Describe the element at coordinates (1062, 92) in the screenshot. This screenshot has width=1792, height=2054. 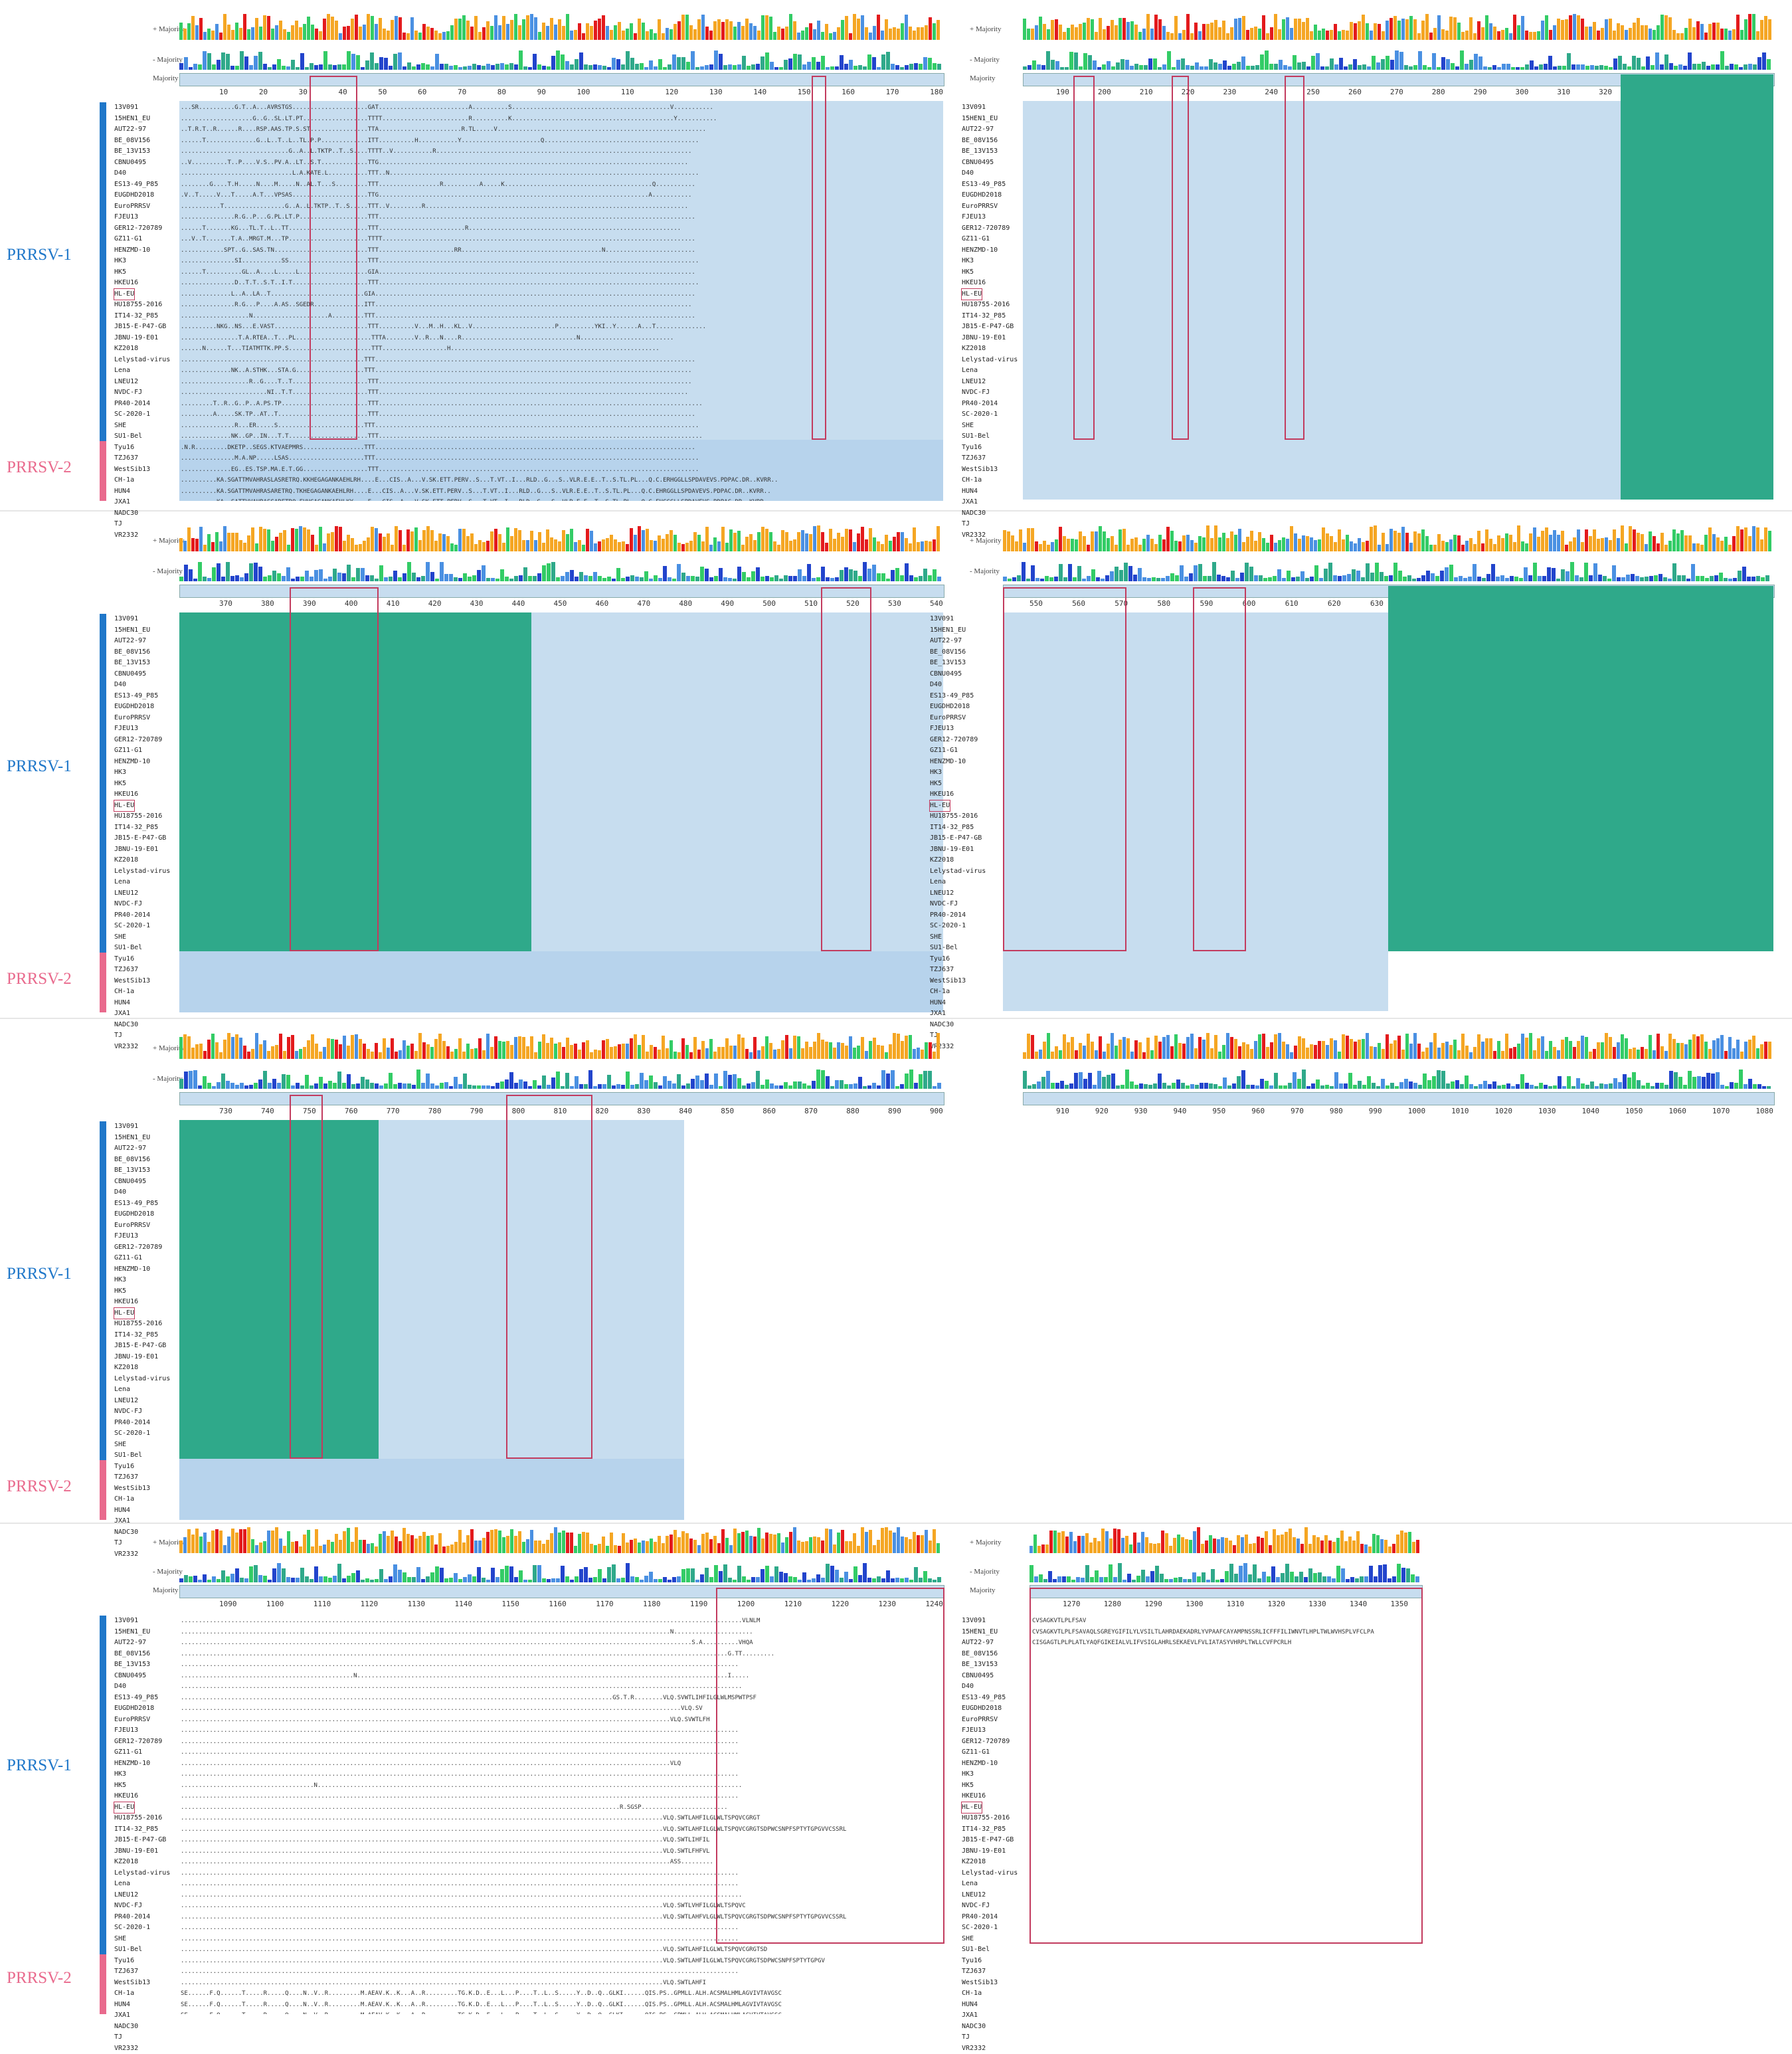
I see `position-tick: 190` at that location.